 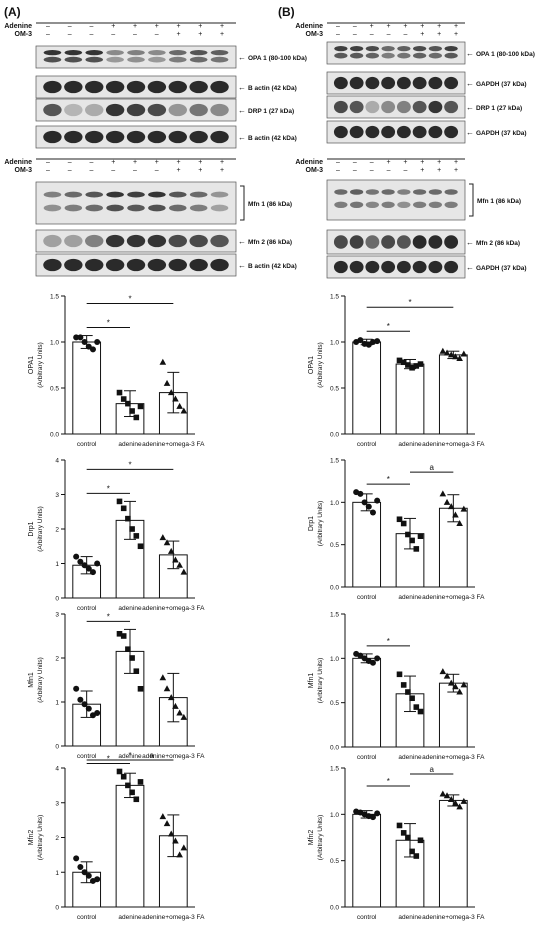 I want to click on bar, so click(x=410, y=399).